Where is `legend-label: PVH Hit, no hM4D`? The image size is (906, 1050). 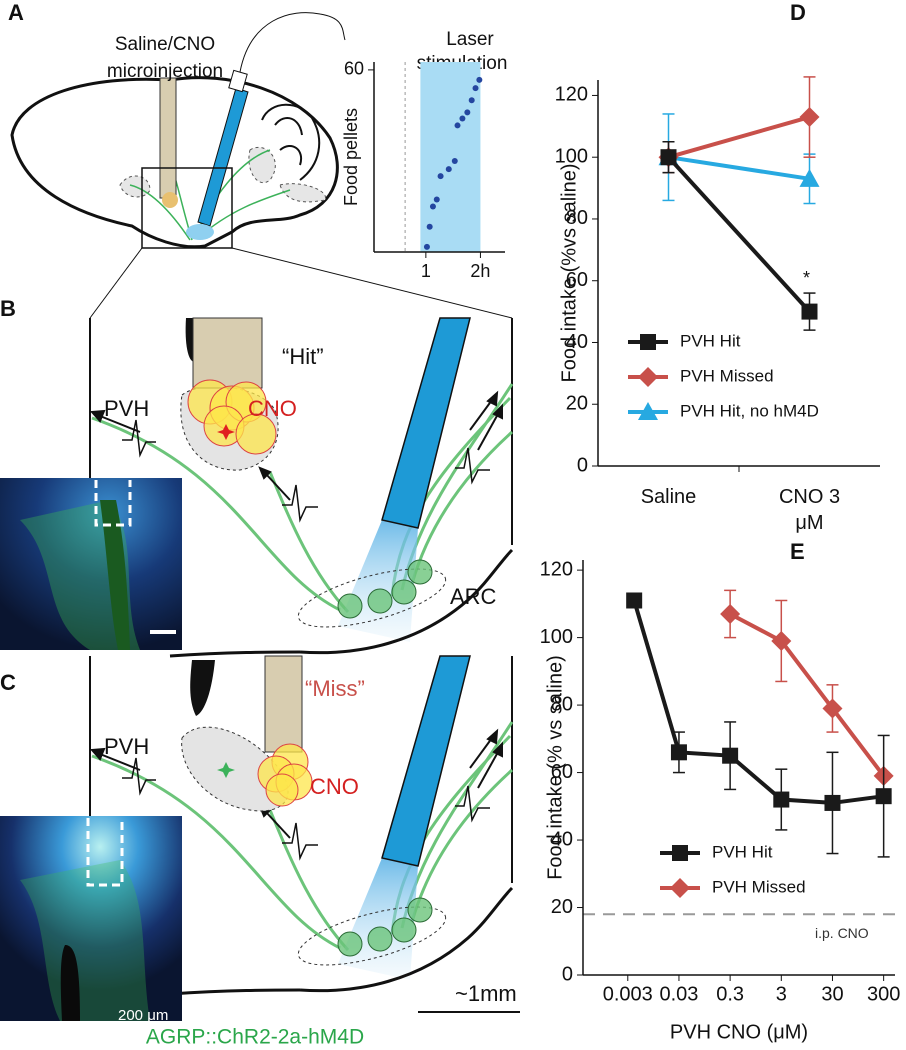
legend-label: PVH Hit, no hM4D is located at coordinates (749, 410).